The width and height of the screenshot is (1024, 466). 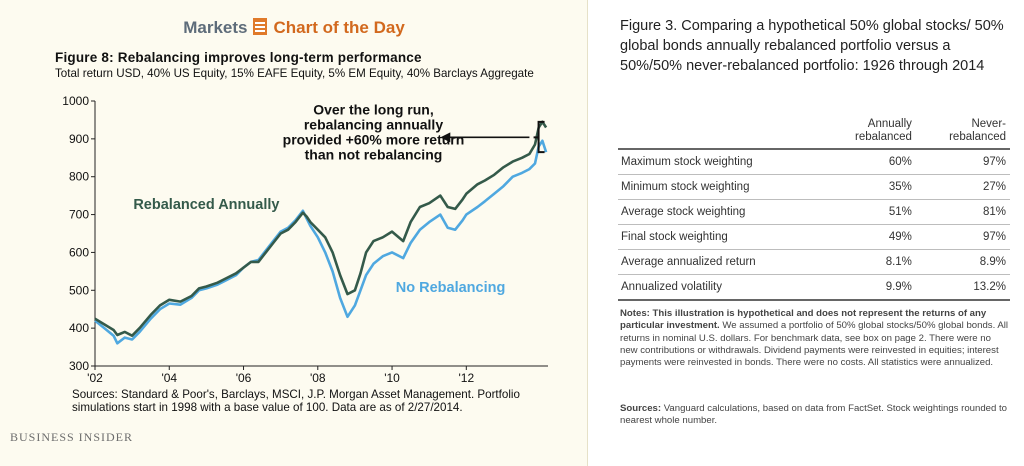 I want to click on row-label: Maximum stock weighting, so click(x=720, y=162).